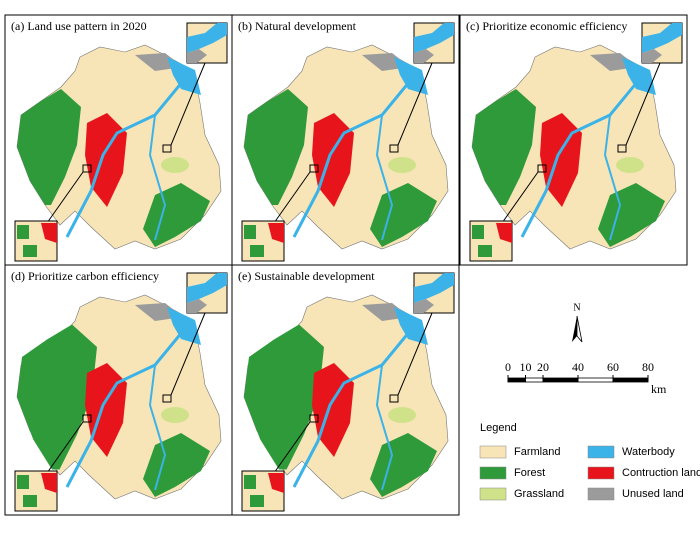 The height and width of the screenshot is (542, 700). What do you see at coordinates (539, 494) in the screenshot?
I see `legend-label: Grassland` at bounding box center [539, 494].